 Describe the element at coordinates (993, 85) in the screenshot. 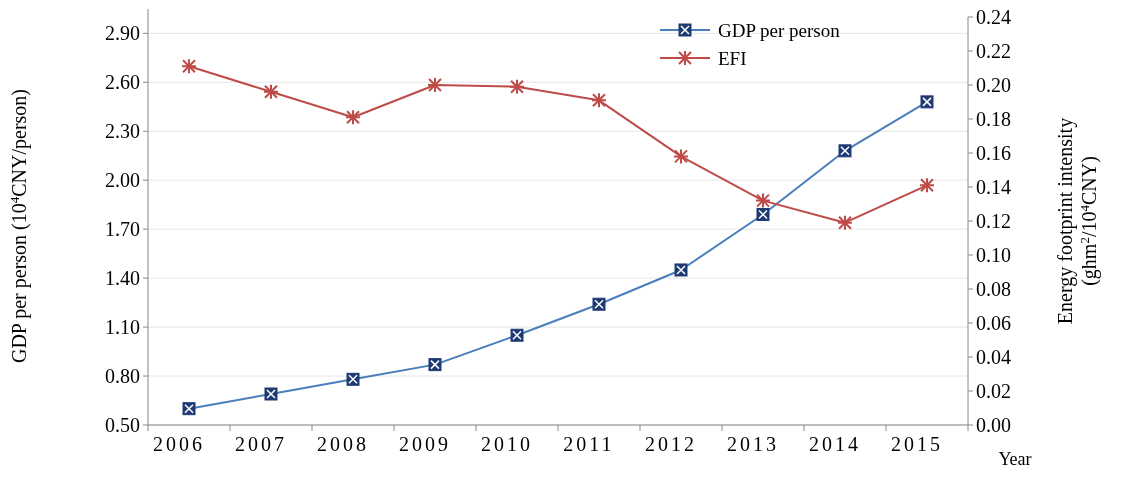

I see `y2-tick-label: 0.20` at that location.